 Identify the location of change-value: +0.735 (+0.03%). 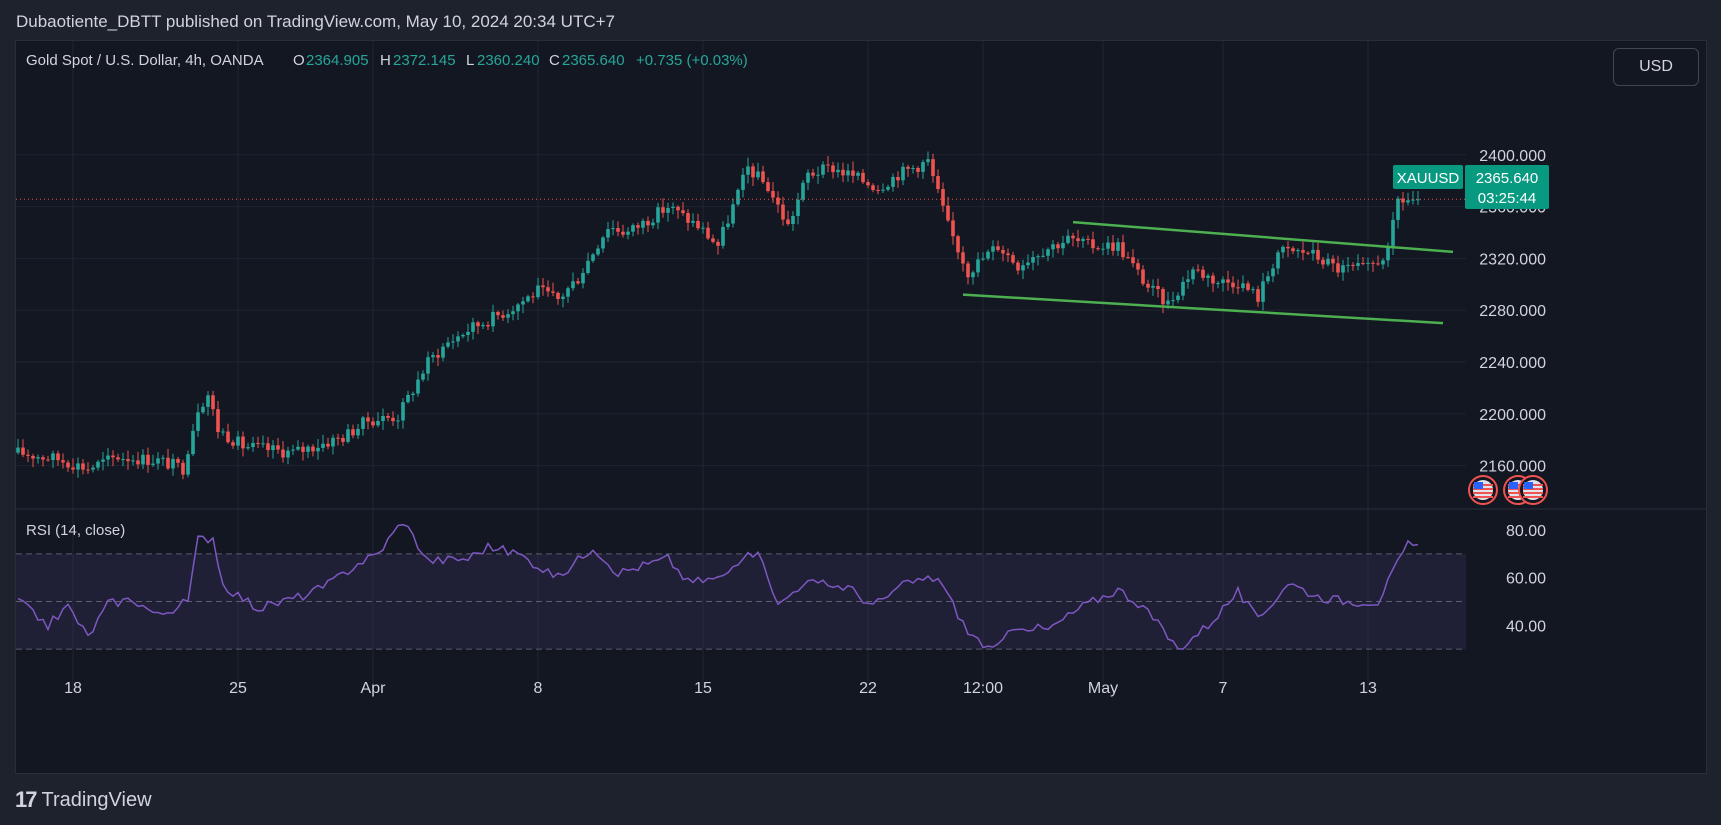
(692, 60).